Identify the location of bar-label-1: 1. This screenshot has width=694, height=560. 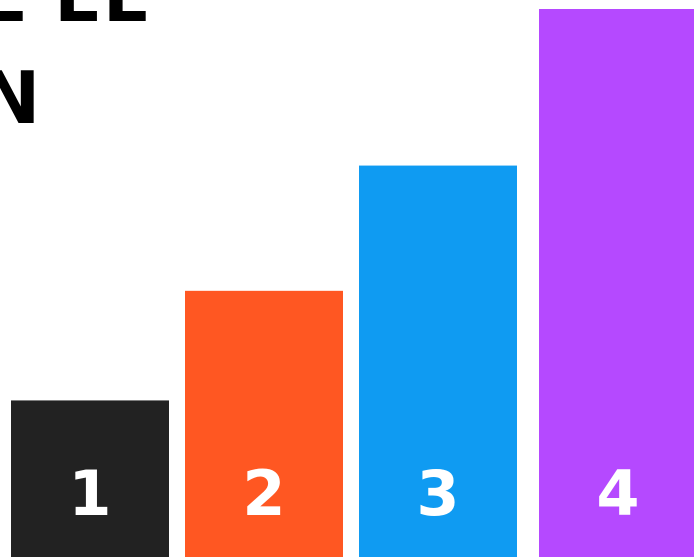
(89, 493).